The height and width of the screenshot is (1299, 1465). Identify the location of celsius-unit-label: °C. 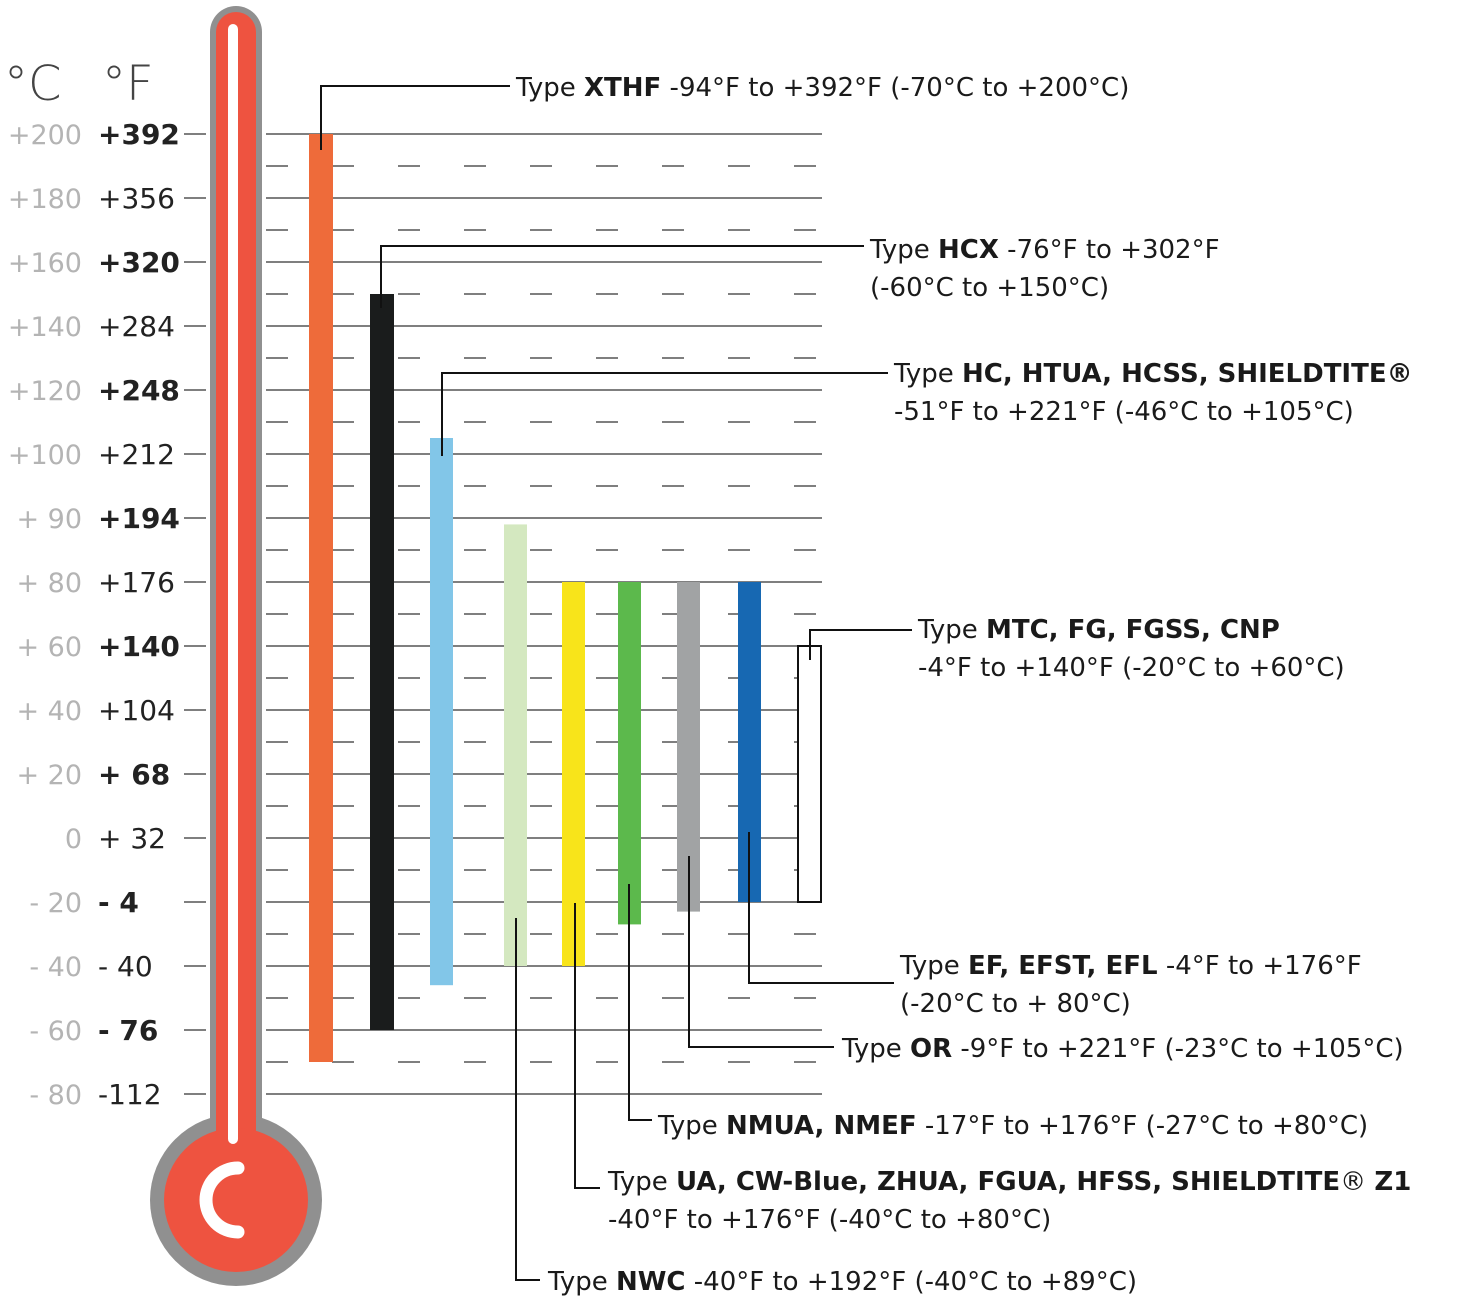
(33, 84).